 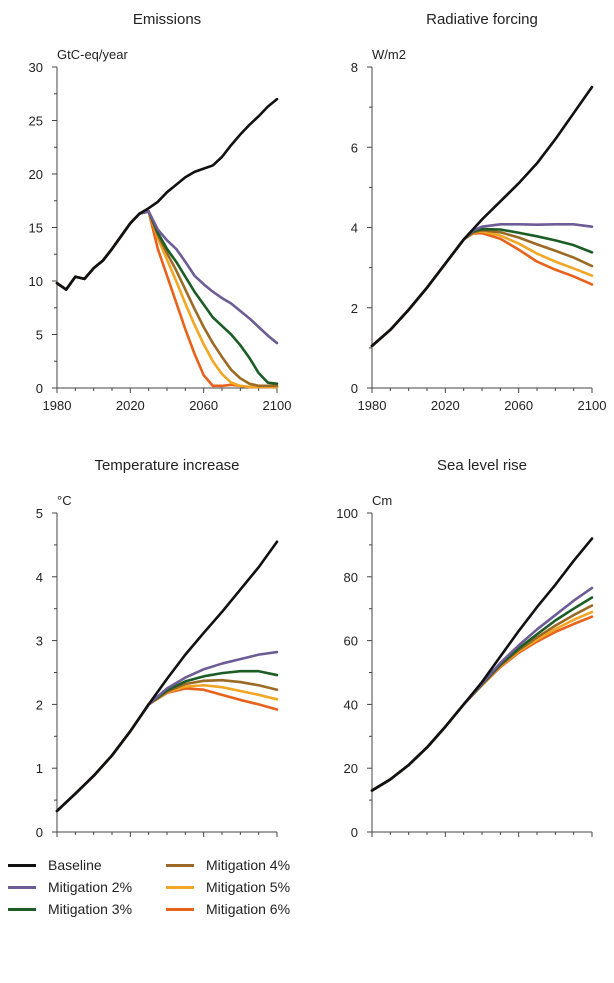 What do you see at coordinates (90, 887) in the screenshot?
I see `legend-label-mitigation-2: Mitigation 2%` at bounding box center [90, 887].